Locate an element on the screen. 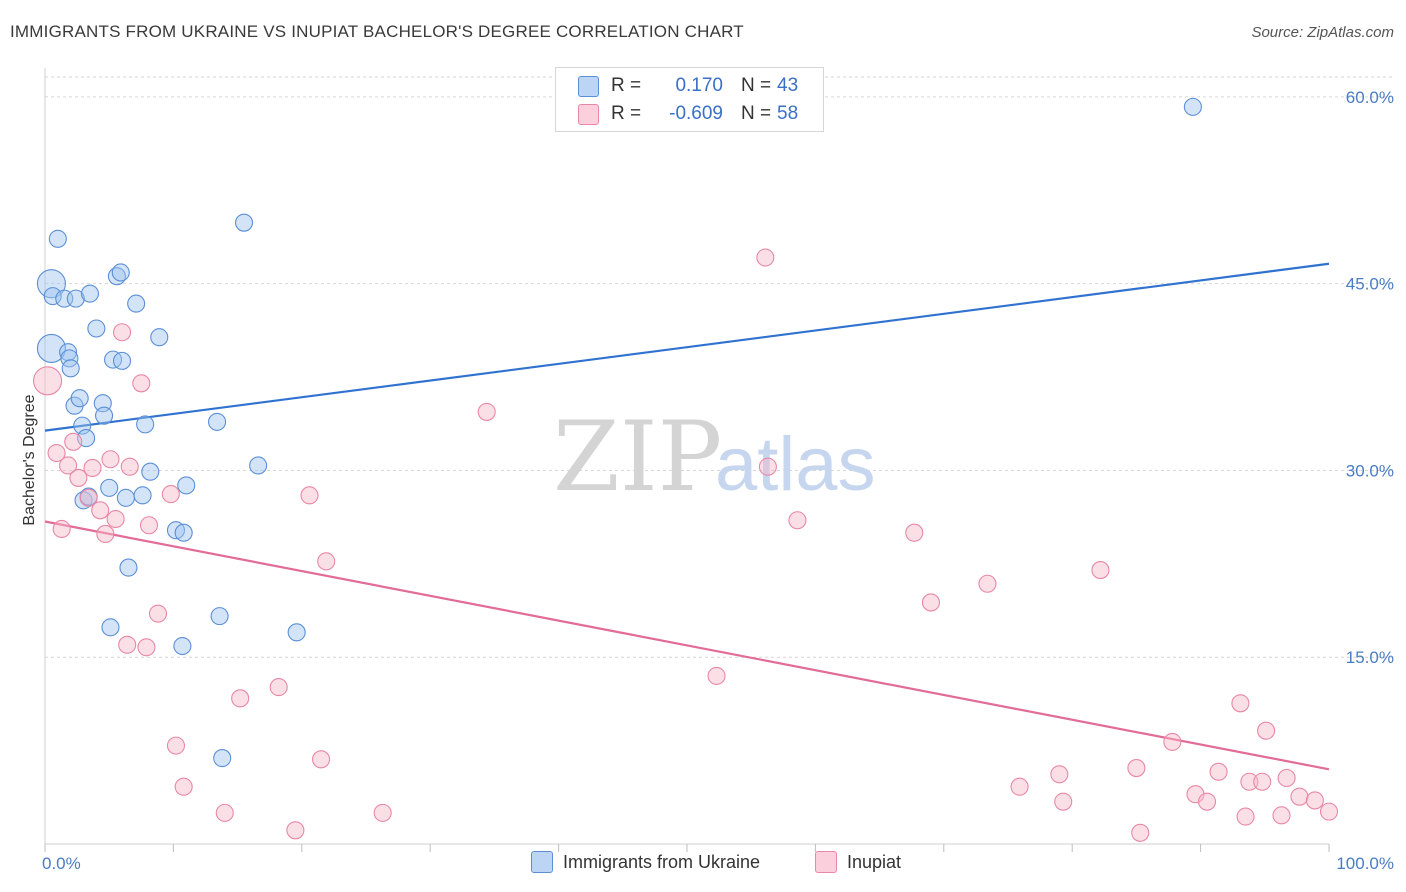 This screenshot has height=892, width=1406. stats-legend: R = 0.170 N = 43 R = -0.609 N = 58 is located at coordinates (689, 99).